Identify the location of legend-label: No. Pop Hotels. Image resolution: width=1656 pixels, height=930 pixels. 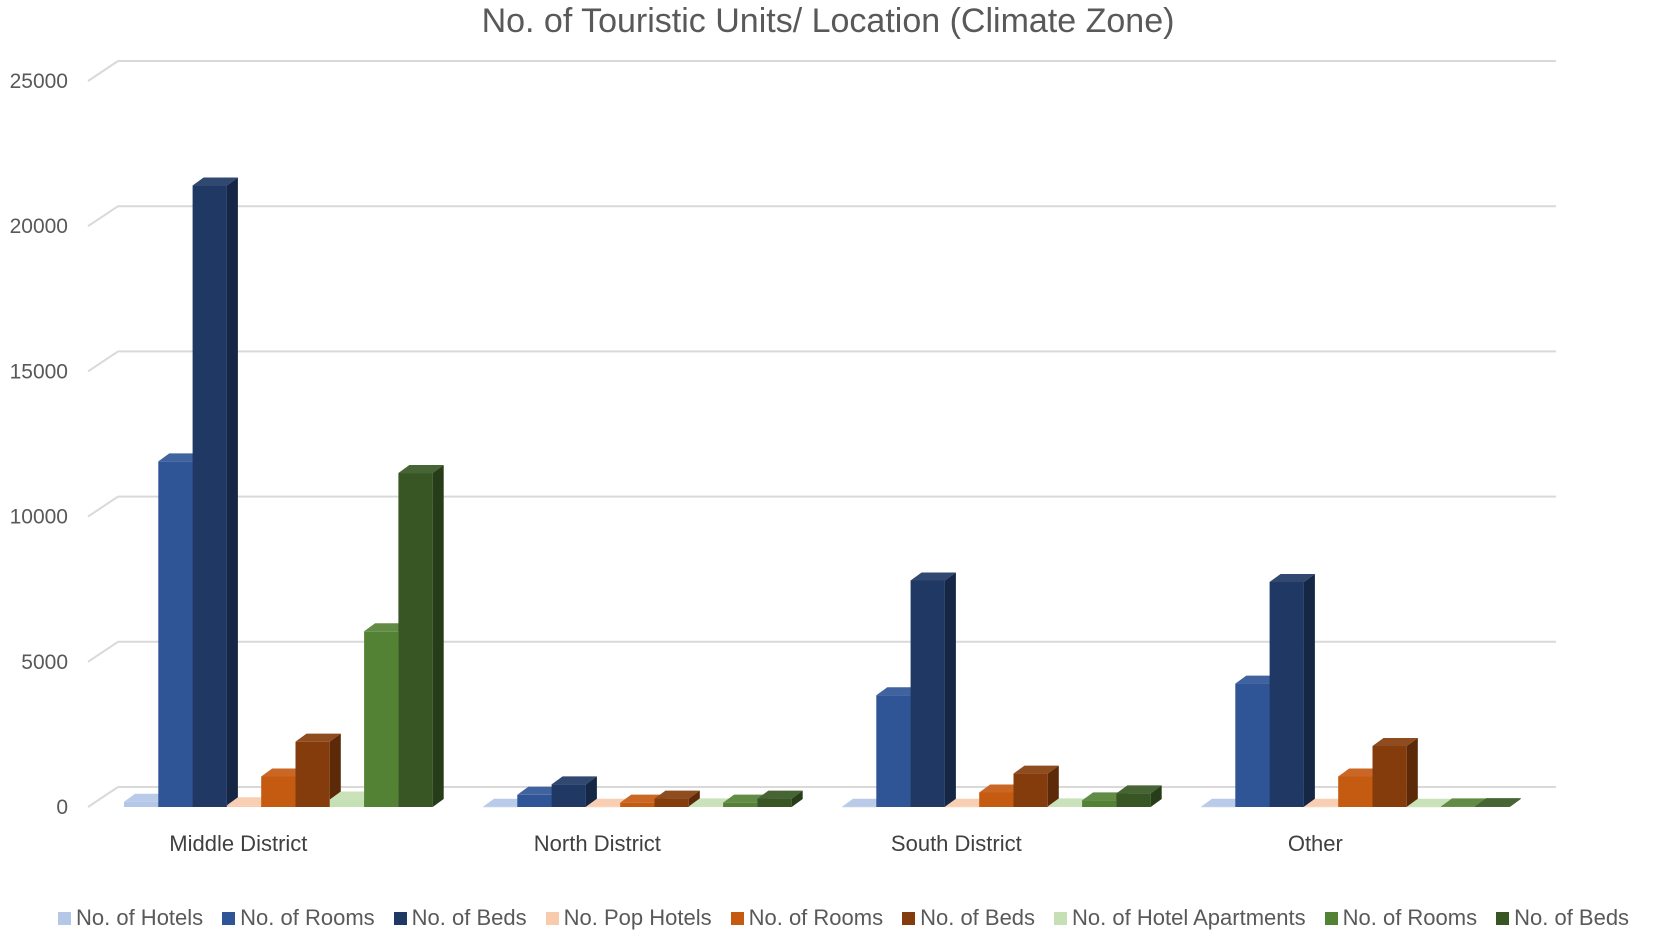
(637, 918).